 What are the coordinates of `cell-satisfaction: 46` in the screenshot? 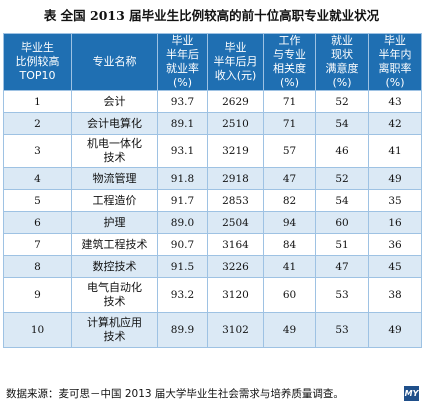 It's located at (342, 151).